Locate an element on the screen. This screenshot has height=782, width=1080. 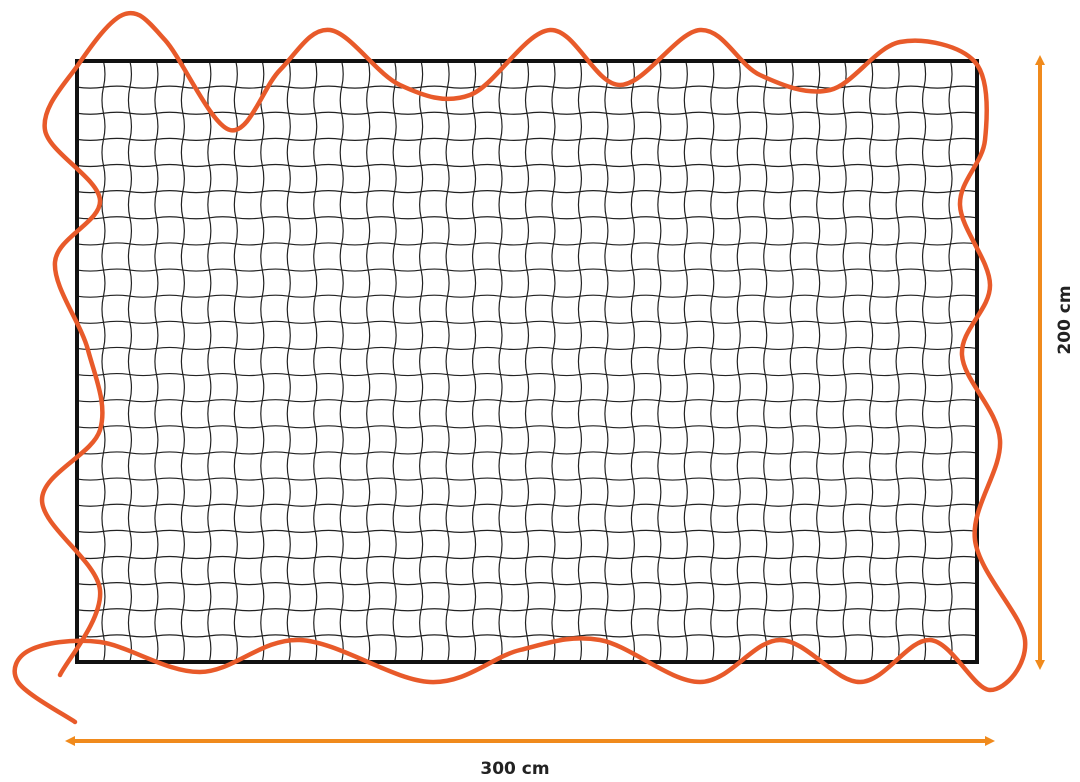
height-label: 200 cm is located at coordinates (1065, 319).